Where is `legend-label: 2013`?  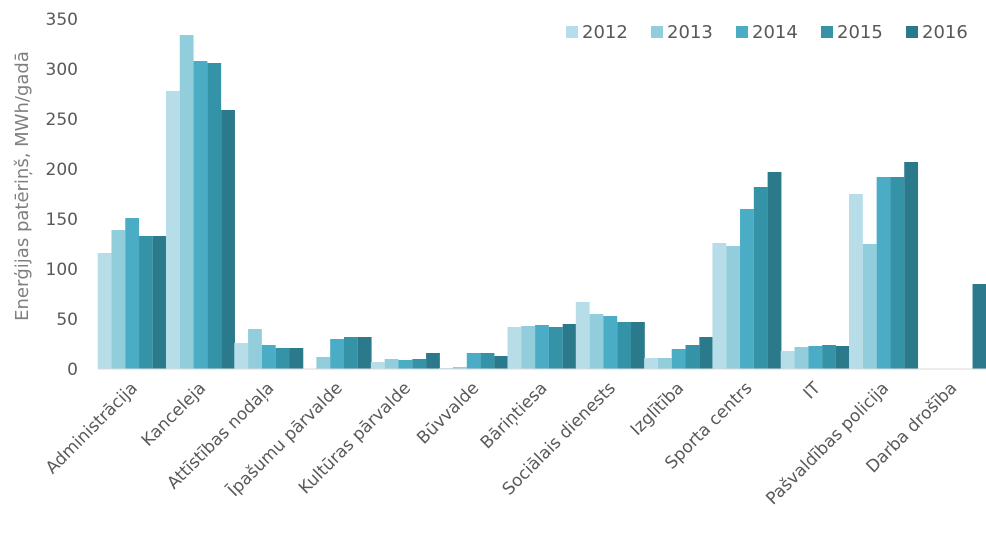 legend-label: 2013 is located at coordinates (690, 32).